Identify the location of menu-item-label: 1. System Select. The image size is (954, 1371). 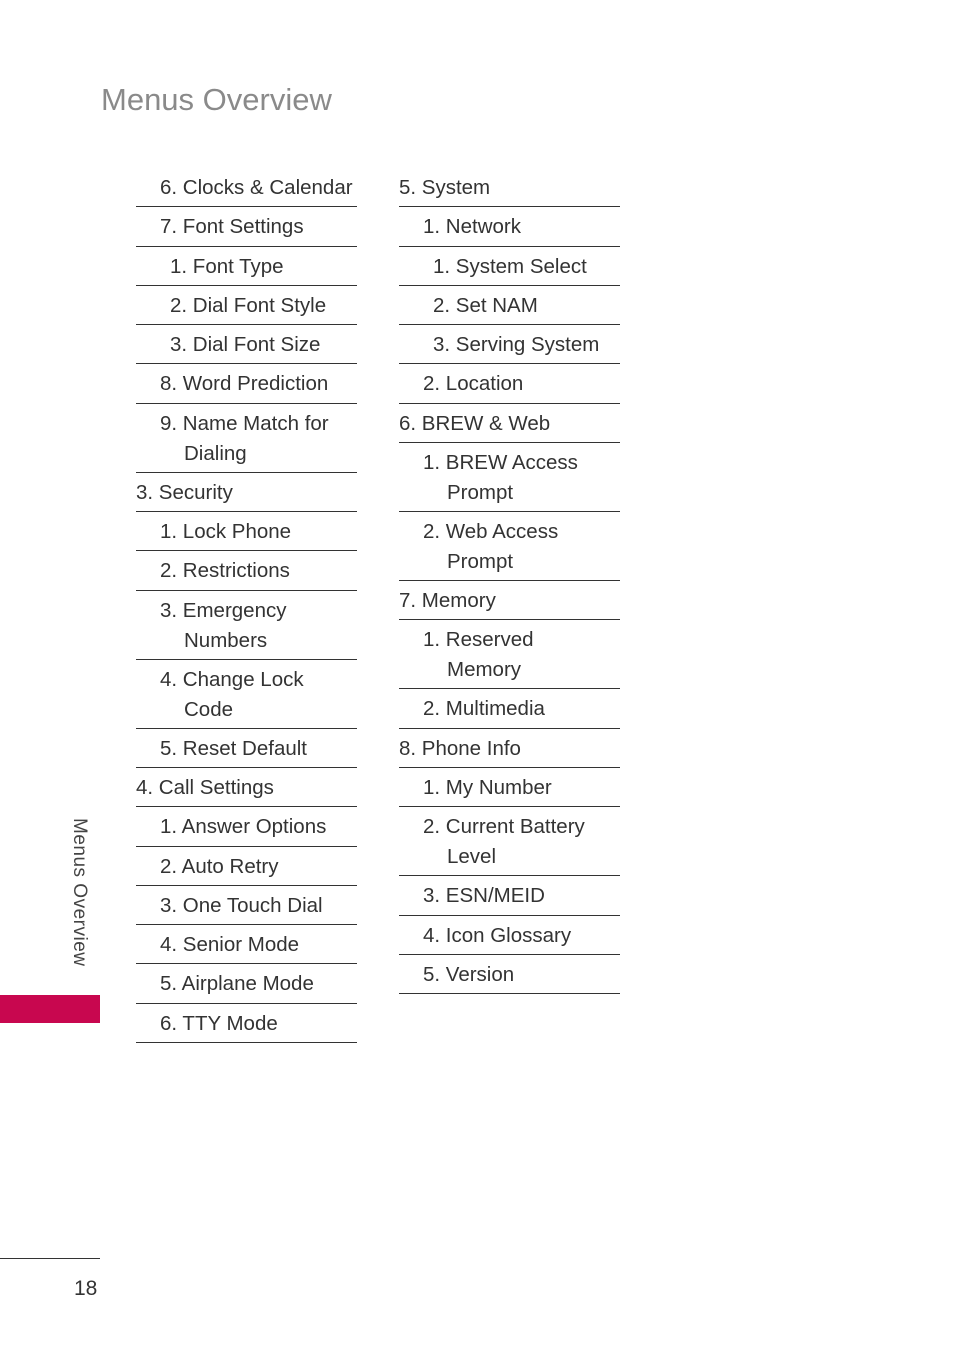
(510, 266).